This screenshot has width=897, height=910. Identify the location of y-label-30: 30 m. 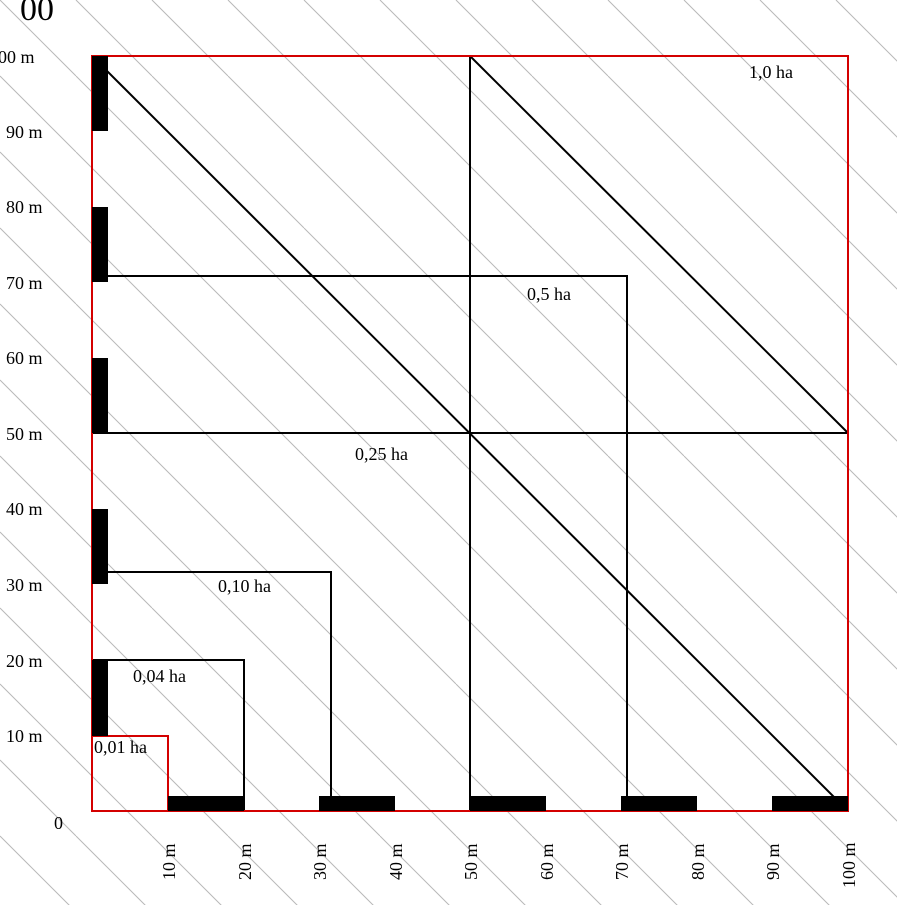
(24, 585).